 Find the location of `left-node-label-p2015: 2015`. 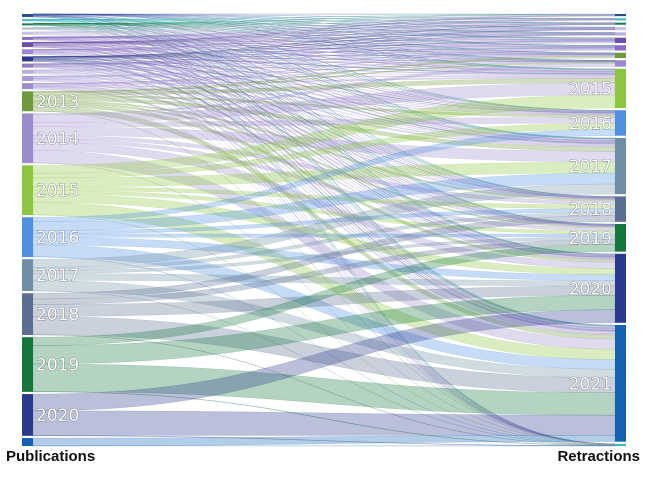

left-node-label-p2015: 2015 is located at coordinates (57, 191).